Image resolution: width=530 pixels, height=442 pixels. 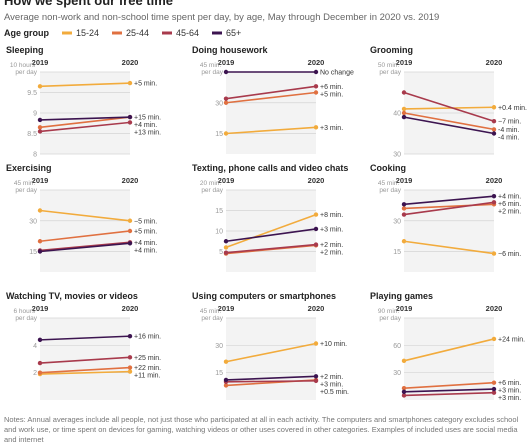 What do you see at coordinates (509, 122) in the screenshot?
I see `annotation: −7 min.` at bounding box center [509, 122].